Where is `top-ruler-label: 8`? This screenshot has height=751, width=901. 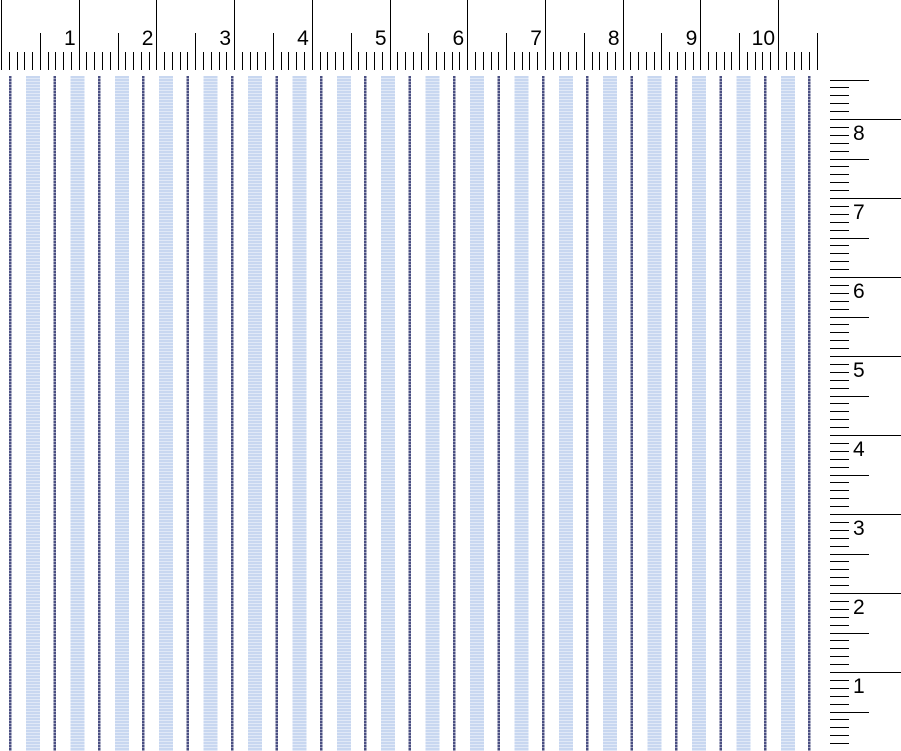
top-ruler-label: 8 is located at coordinates (613, 38).